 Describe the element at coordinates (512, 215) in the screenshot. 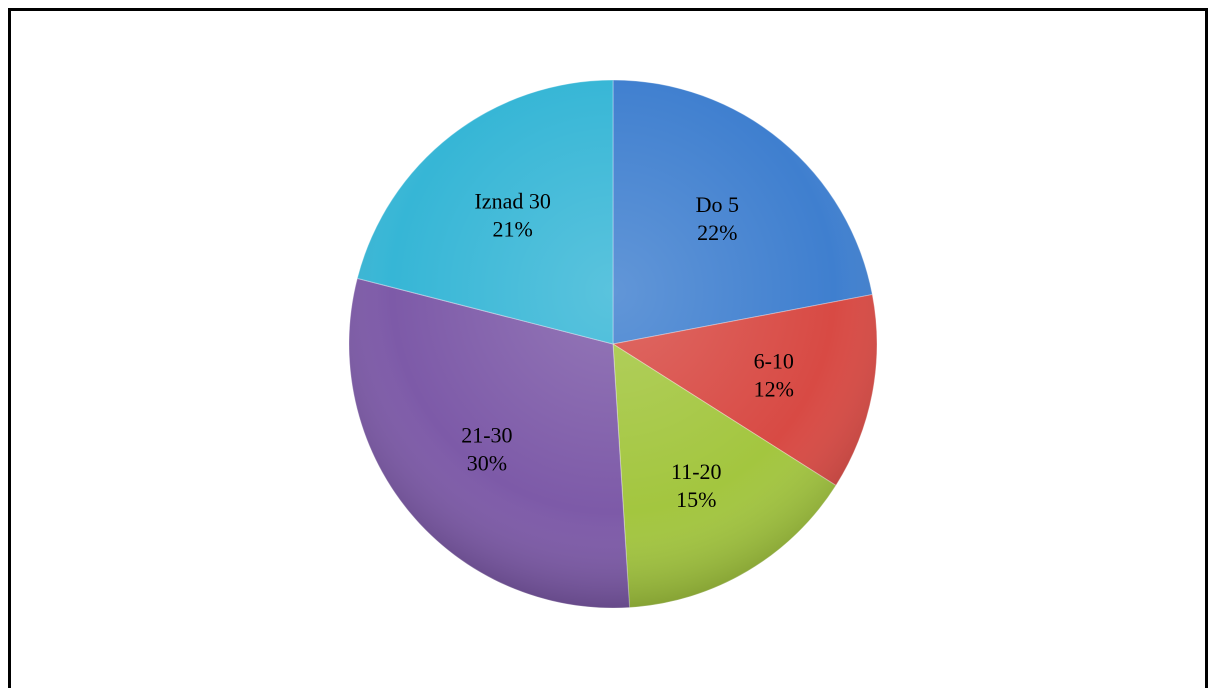

I see `slice-label-iznad-30: Iznad 30 21%` at that location.